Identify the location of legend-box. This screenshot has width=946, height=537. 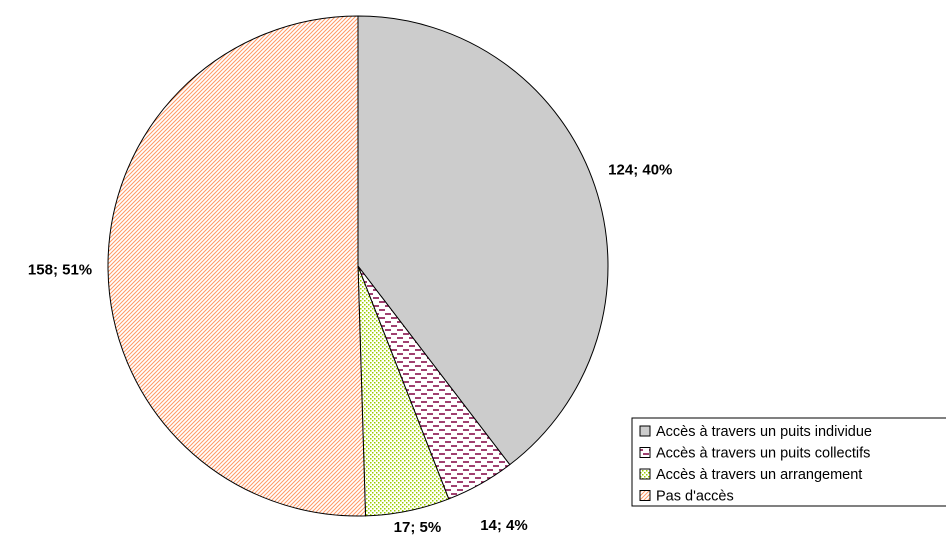
(788, 462).